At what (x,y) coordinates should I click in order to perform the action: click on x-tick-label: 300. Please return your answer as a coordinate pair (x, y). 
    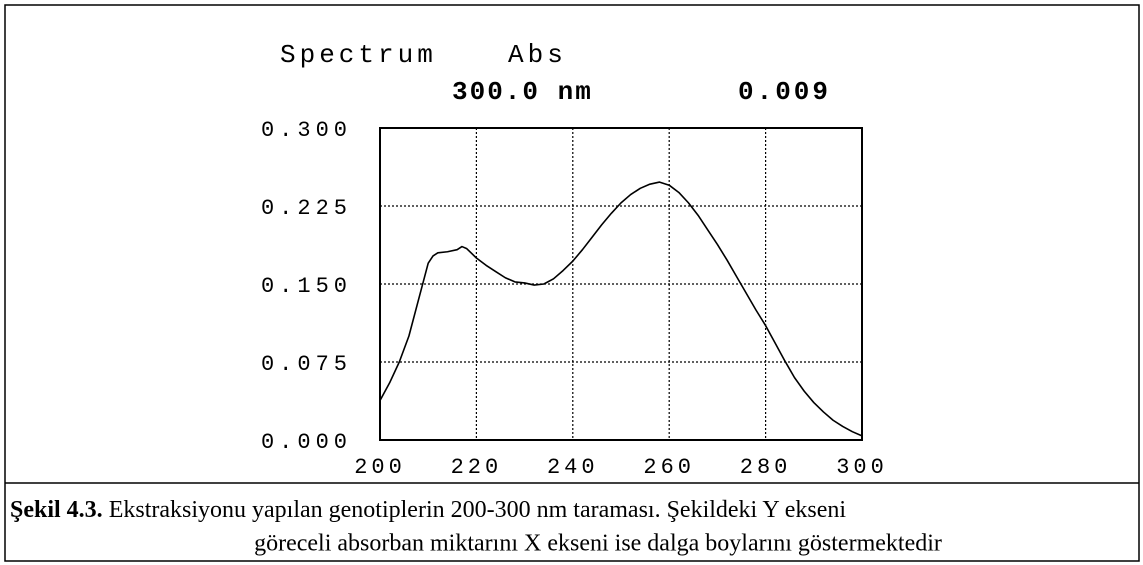
    Looking at the image, I should click on (862, 467).